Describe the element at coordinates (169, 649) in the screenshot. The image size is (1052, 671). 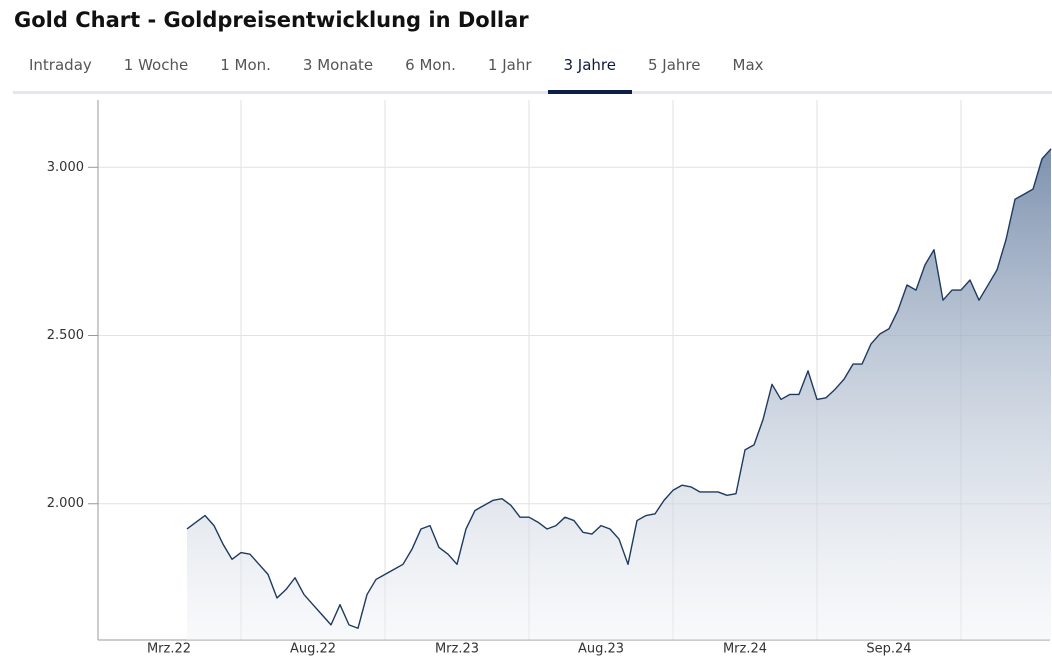
I see `x-tick-label: Mrz.22` at that location.